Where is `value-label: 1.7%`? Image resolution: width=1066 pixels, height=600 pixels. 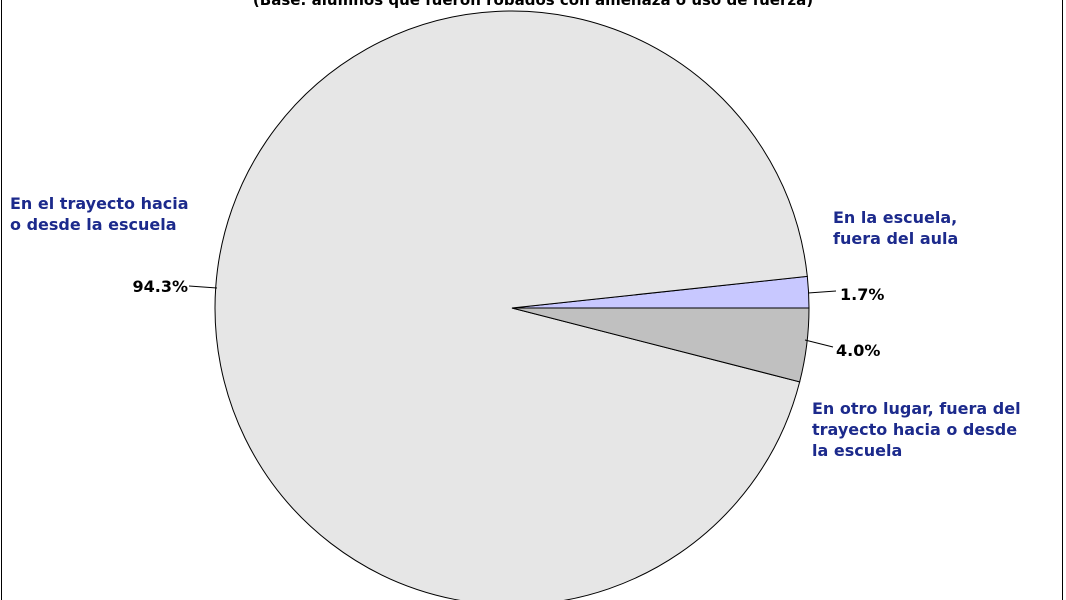
value-label: 1.7% is located at coordinates (862, 294).